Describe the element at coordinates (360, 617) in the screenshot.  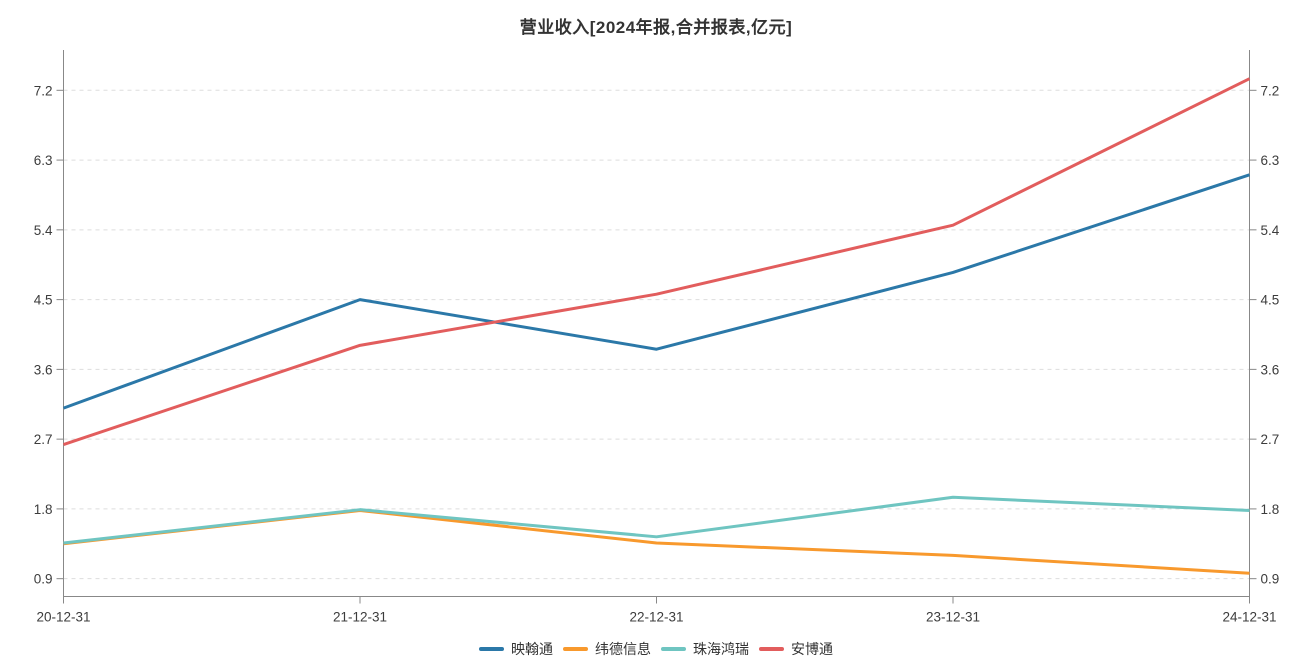
I see `x-axis-label: 21-12-31` at that location.